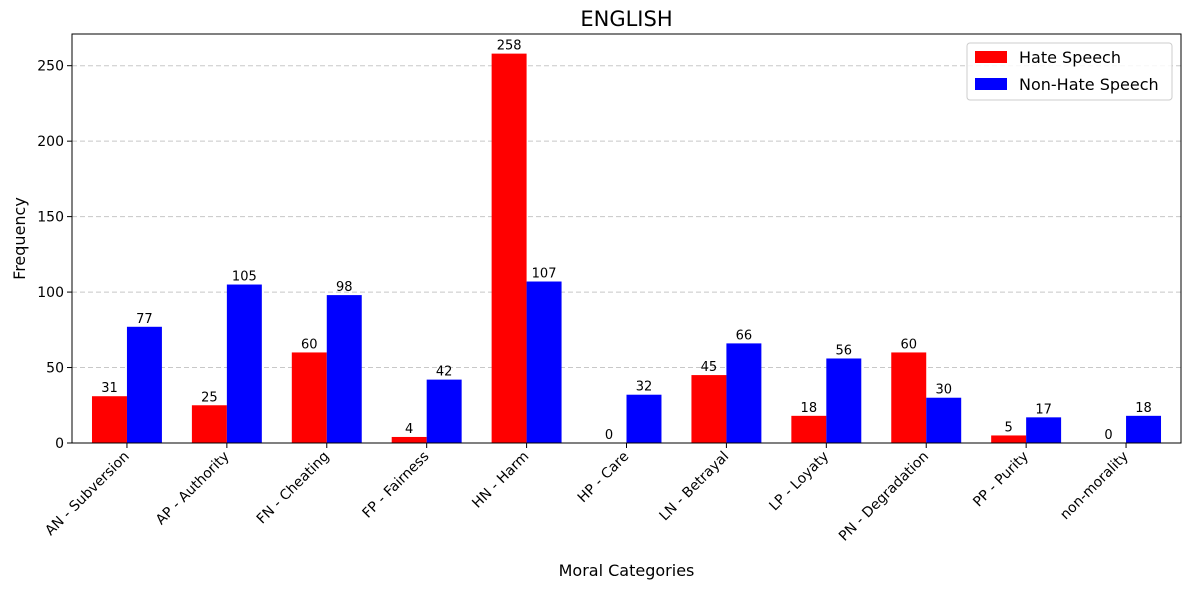 Image resolution: width=1189 pixels, height=590 pixels. What do you see at coordinates (59, 444) in the screenshot?
I see `y-tick-label: 0` at bounding box center [59, 444].